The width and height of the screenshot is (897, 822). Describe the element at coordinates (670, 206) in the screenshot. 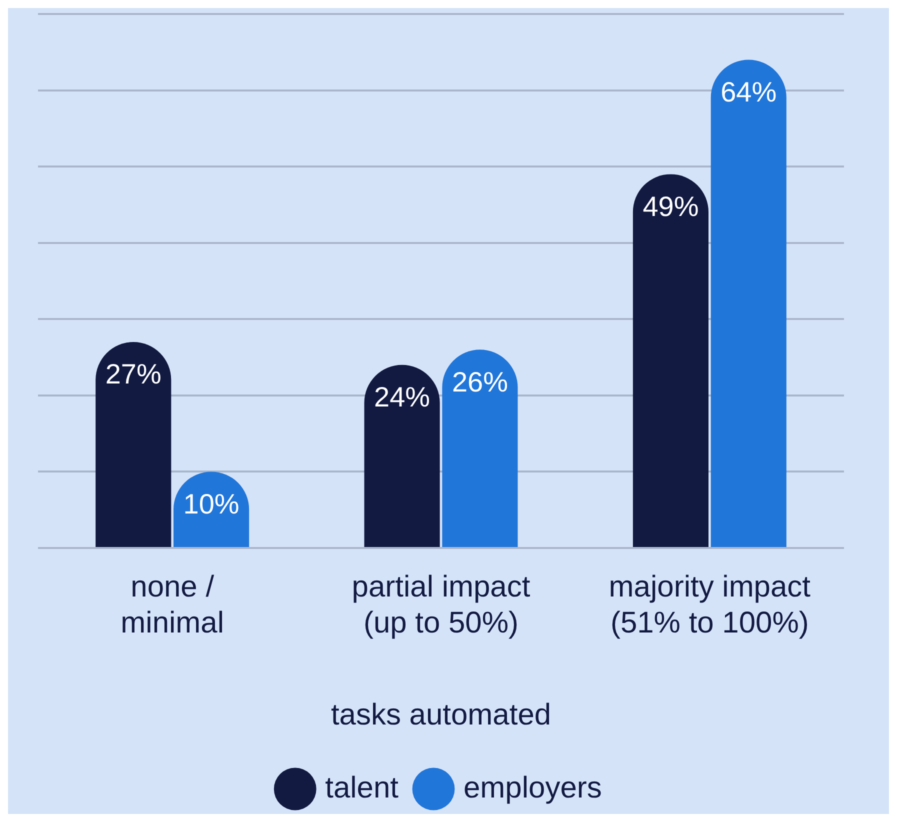

I see `data-label: 49%` at that location.